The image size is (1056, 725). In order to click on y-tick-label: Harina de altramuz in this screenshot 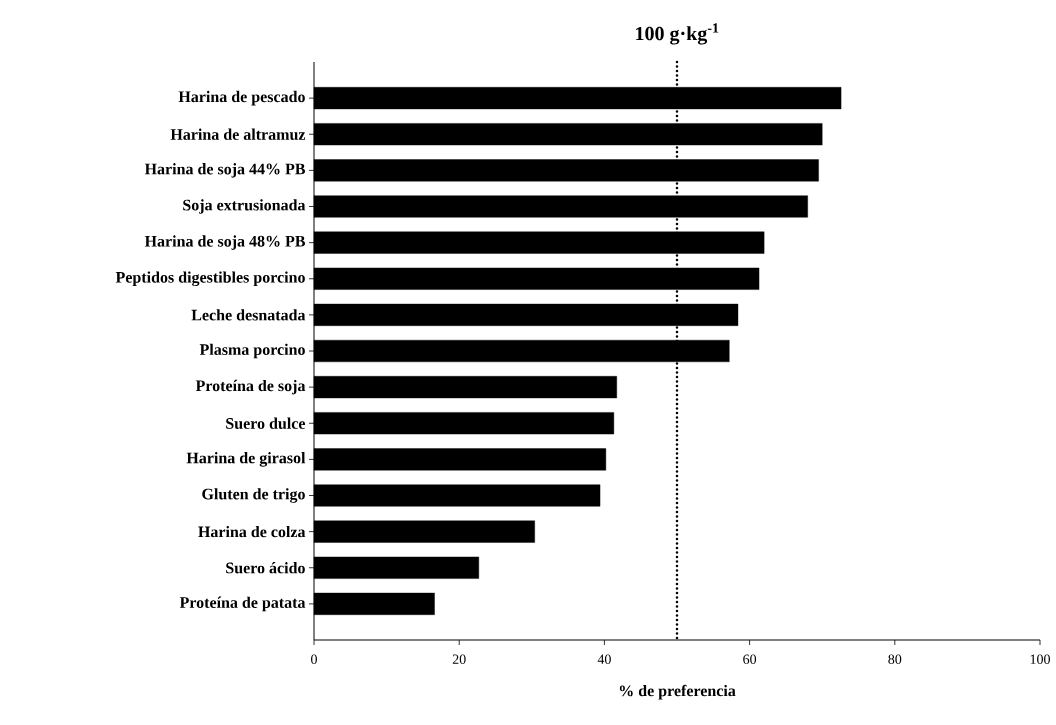, I will do `click(238, 134)`.